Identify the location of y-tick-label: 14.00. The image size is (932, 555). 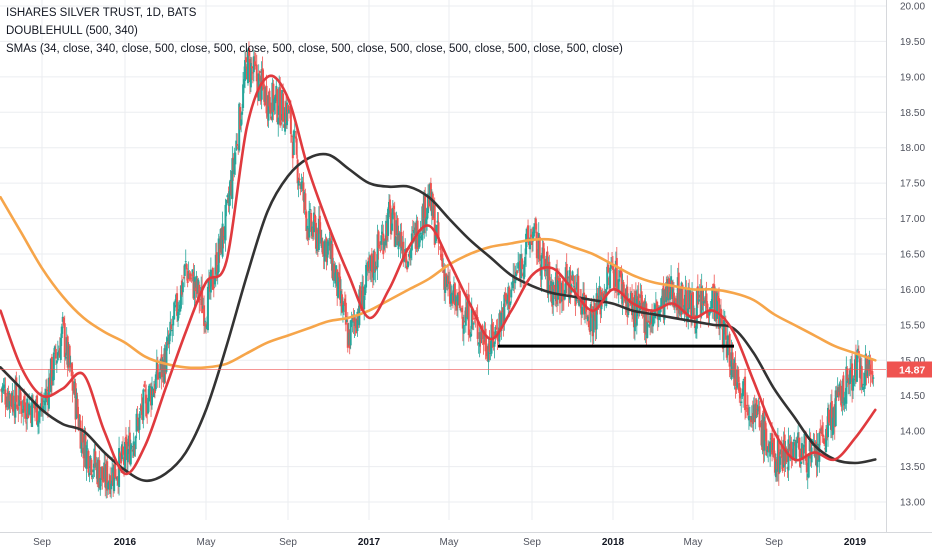
(912, 432).